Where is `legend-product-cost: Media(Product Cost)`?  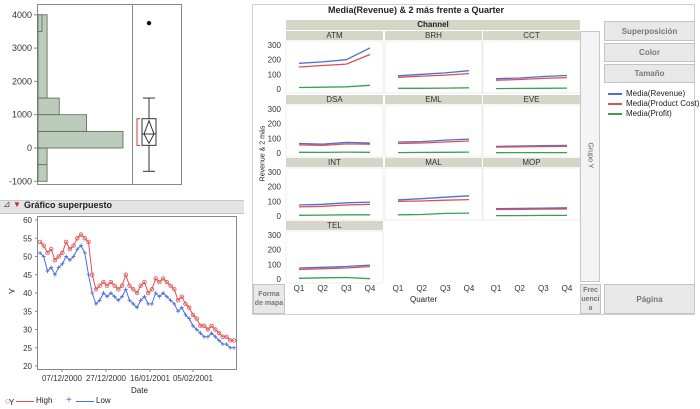
legend-product-cost: Media(Product Cost) is located at coordinates (653, 103).